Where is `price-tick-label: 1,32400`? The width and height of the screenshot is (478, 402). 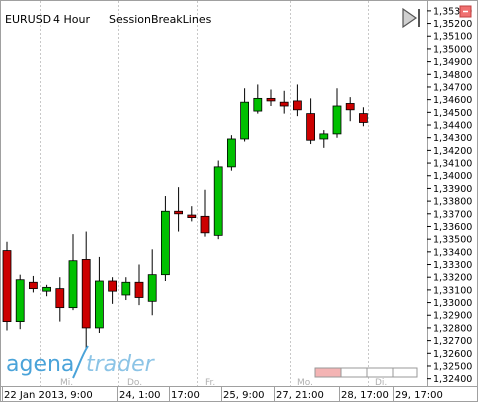
price-tick-label: 1,32400 is located at coordinates (452, 379).